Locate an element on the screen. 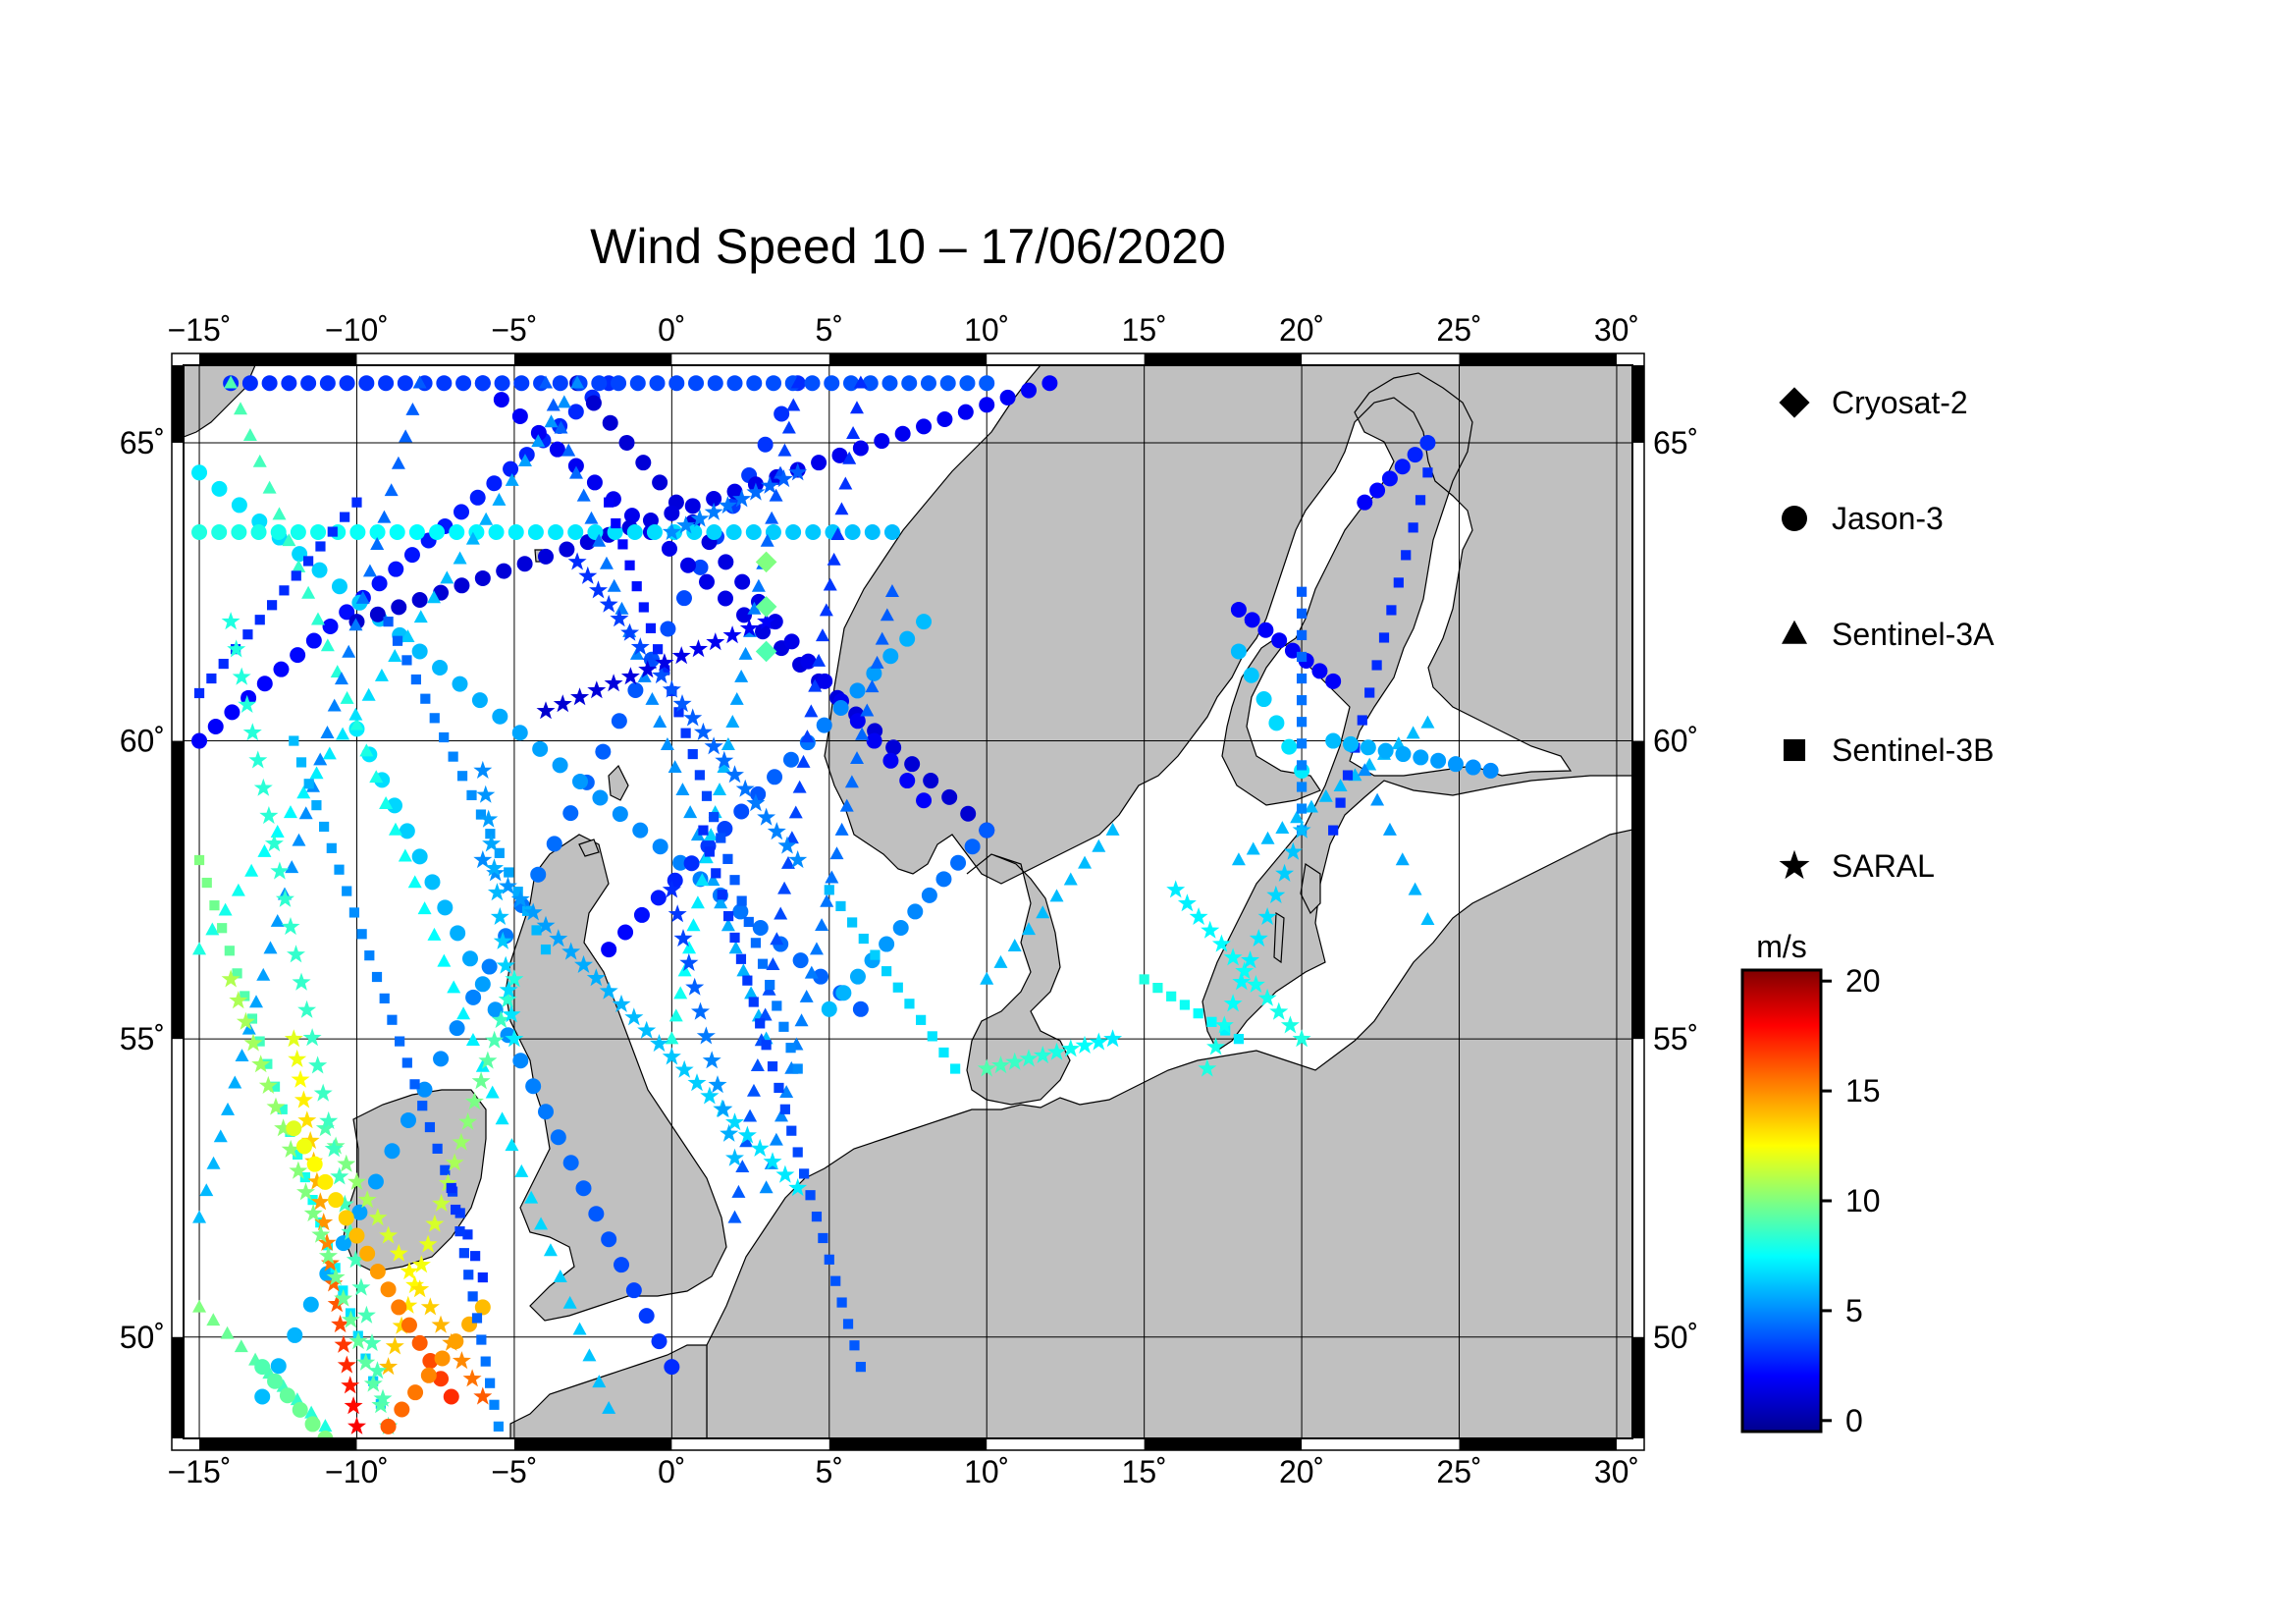 The image size is (2296, 1623). lat-tick-label-right: 50˚ is located at coordinates (1675, 1338).